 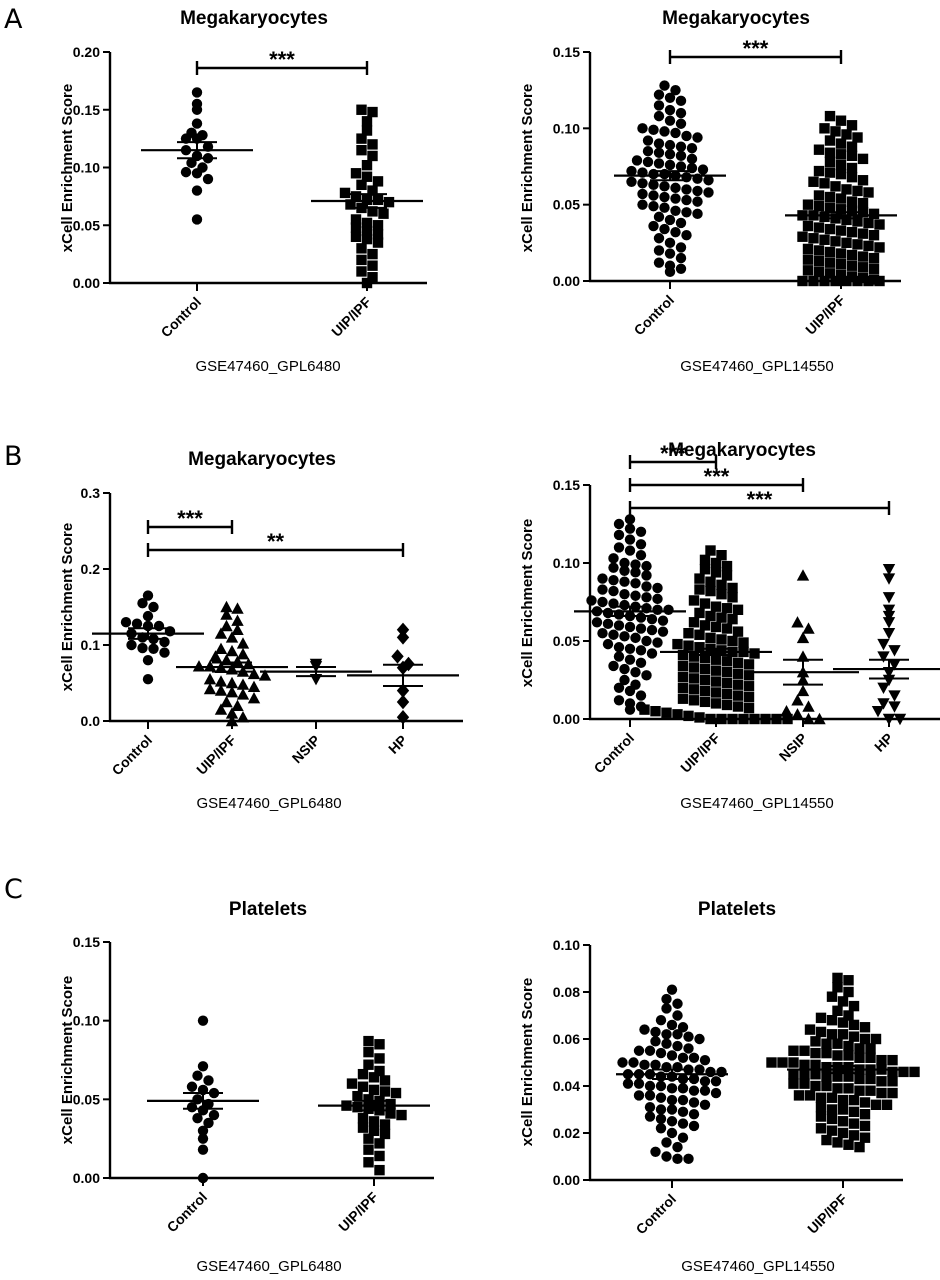 What do you see at coordinates (825, 314) in the screenshot?
I see `x-tick-label: UIP/IPF` at bounding box center [825, 314].